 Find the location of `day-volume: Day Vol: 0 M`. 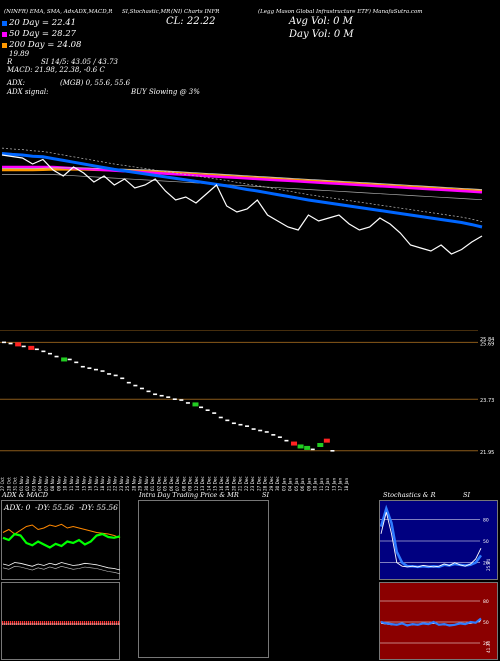

day-volume: Day Vol: 0 M is located at coordinates (321, 34).